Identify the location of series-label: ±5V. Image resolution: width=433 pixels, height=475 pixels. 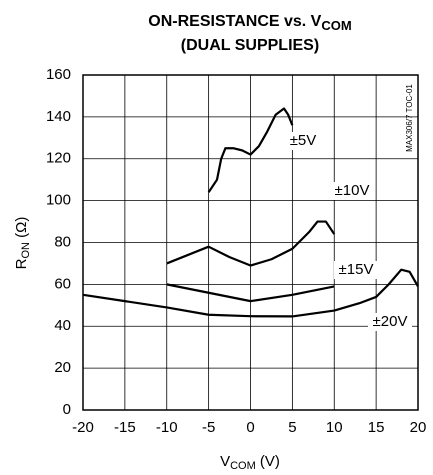
(303, 140).